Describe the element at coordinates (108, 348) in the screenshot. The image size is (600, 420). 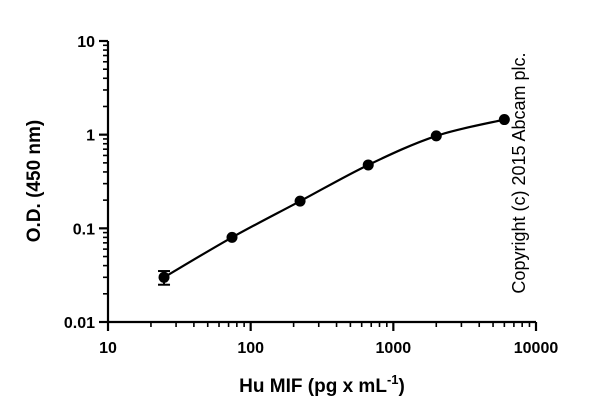
I see `x-tick-label: 10` at that location.